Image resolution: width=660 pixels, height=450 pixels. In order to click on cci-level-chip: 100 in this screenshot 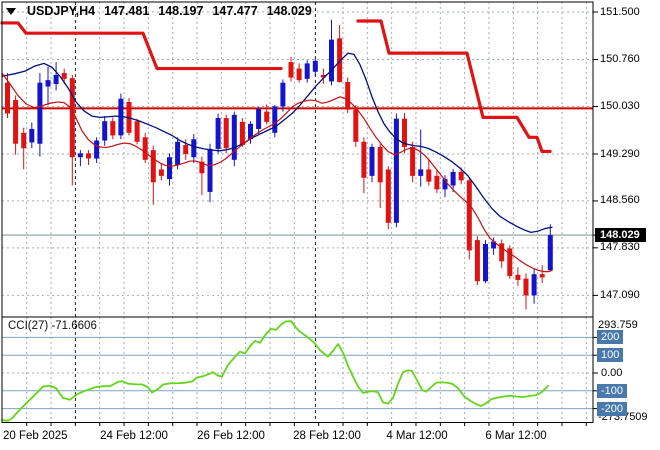, I will do `click(610, 355)`.